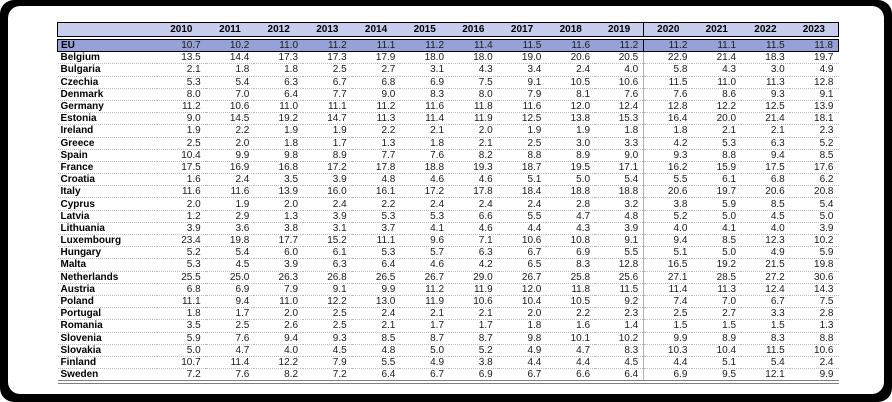  I want to click on value-cell-estonia-2022: 21.4, so click(765, 119).